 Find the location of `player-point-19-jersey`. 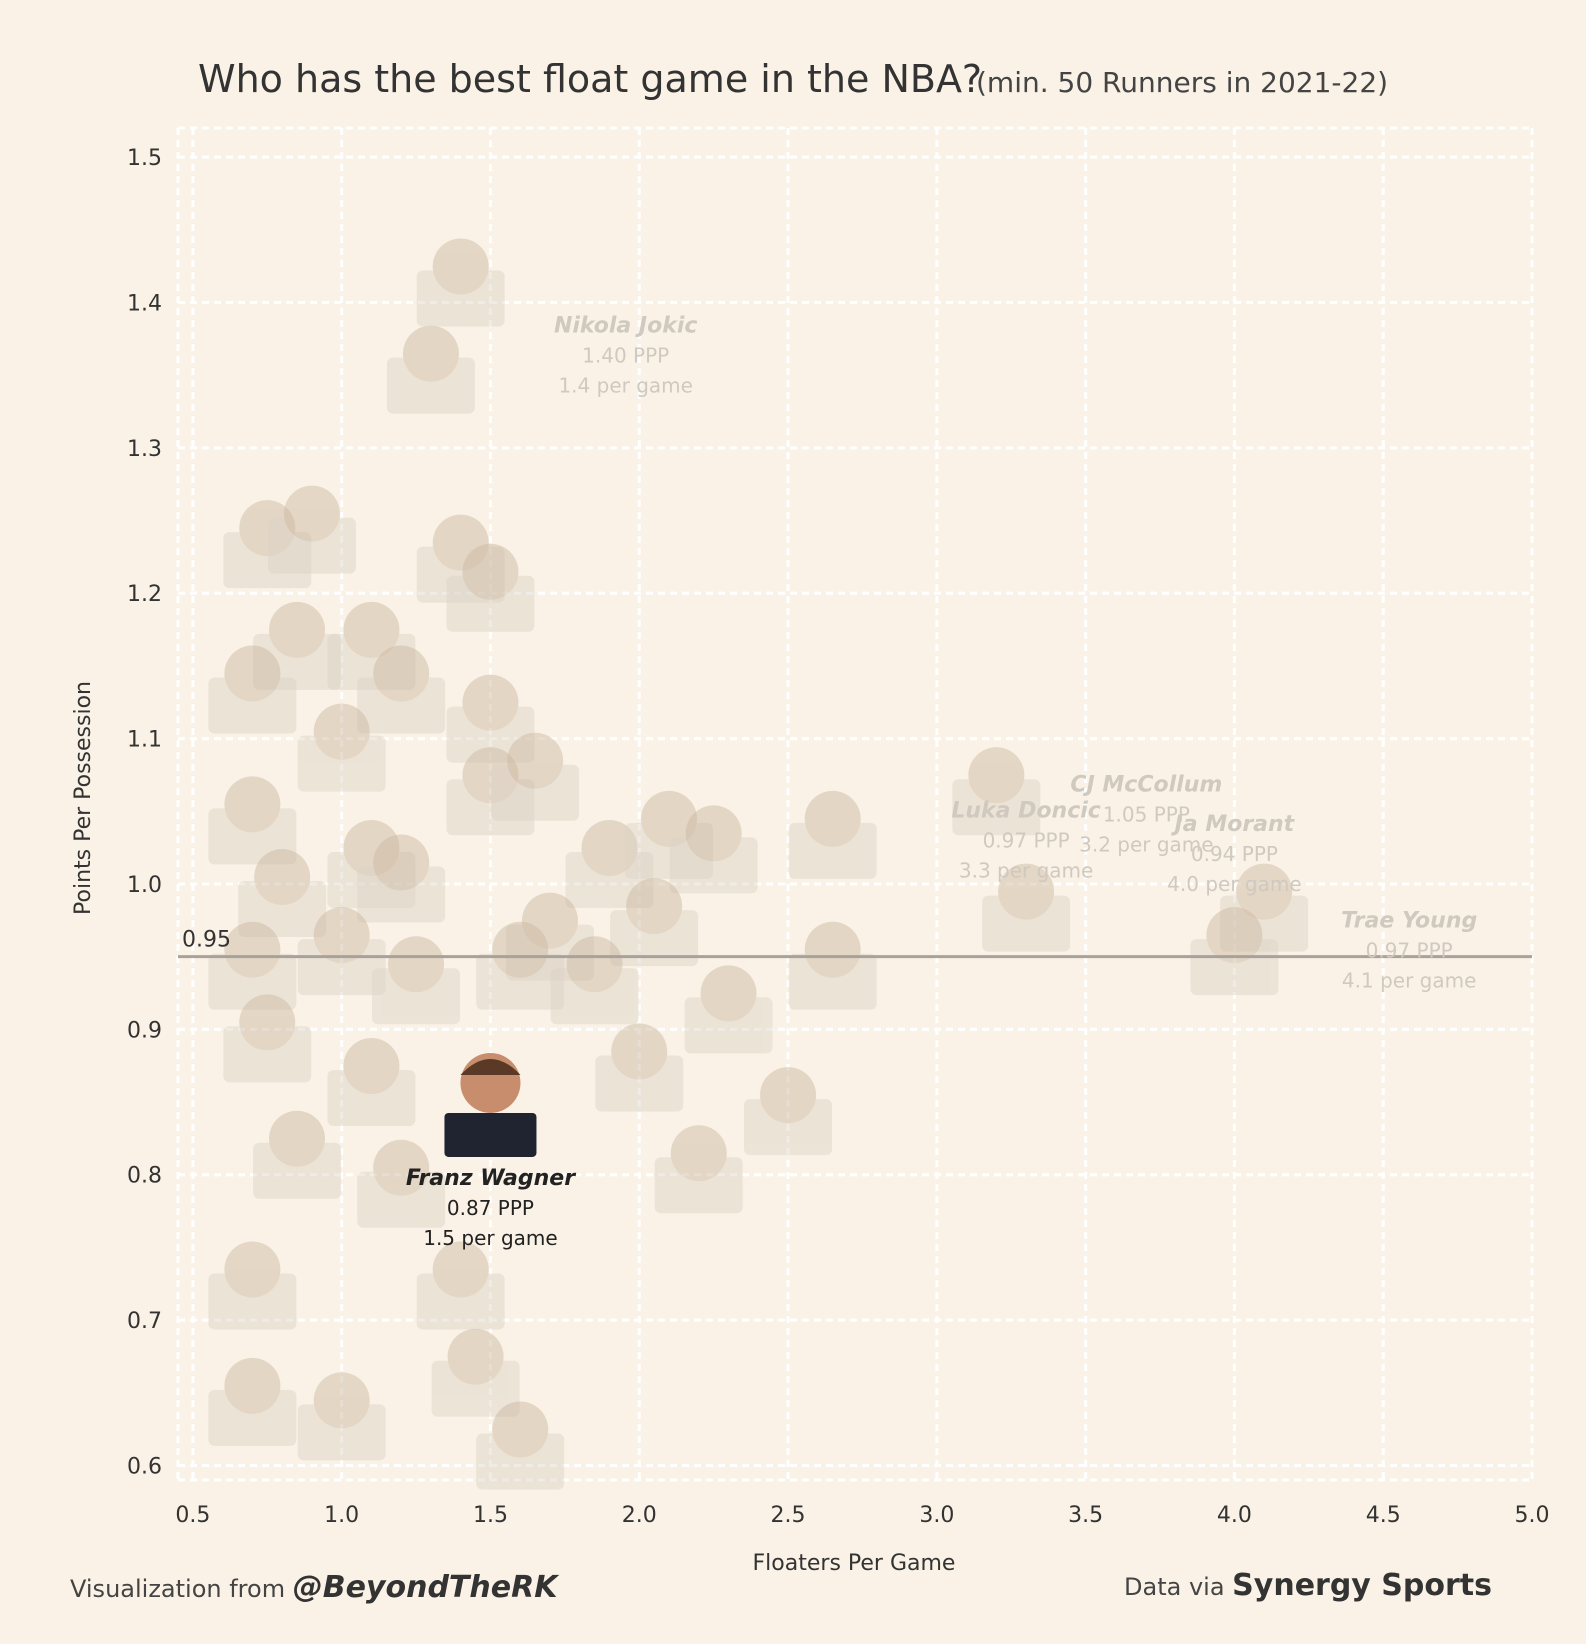

player-point-19-jersey is located at coordinates (713, 865).